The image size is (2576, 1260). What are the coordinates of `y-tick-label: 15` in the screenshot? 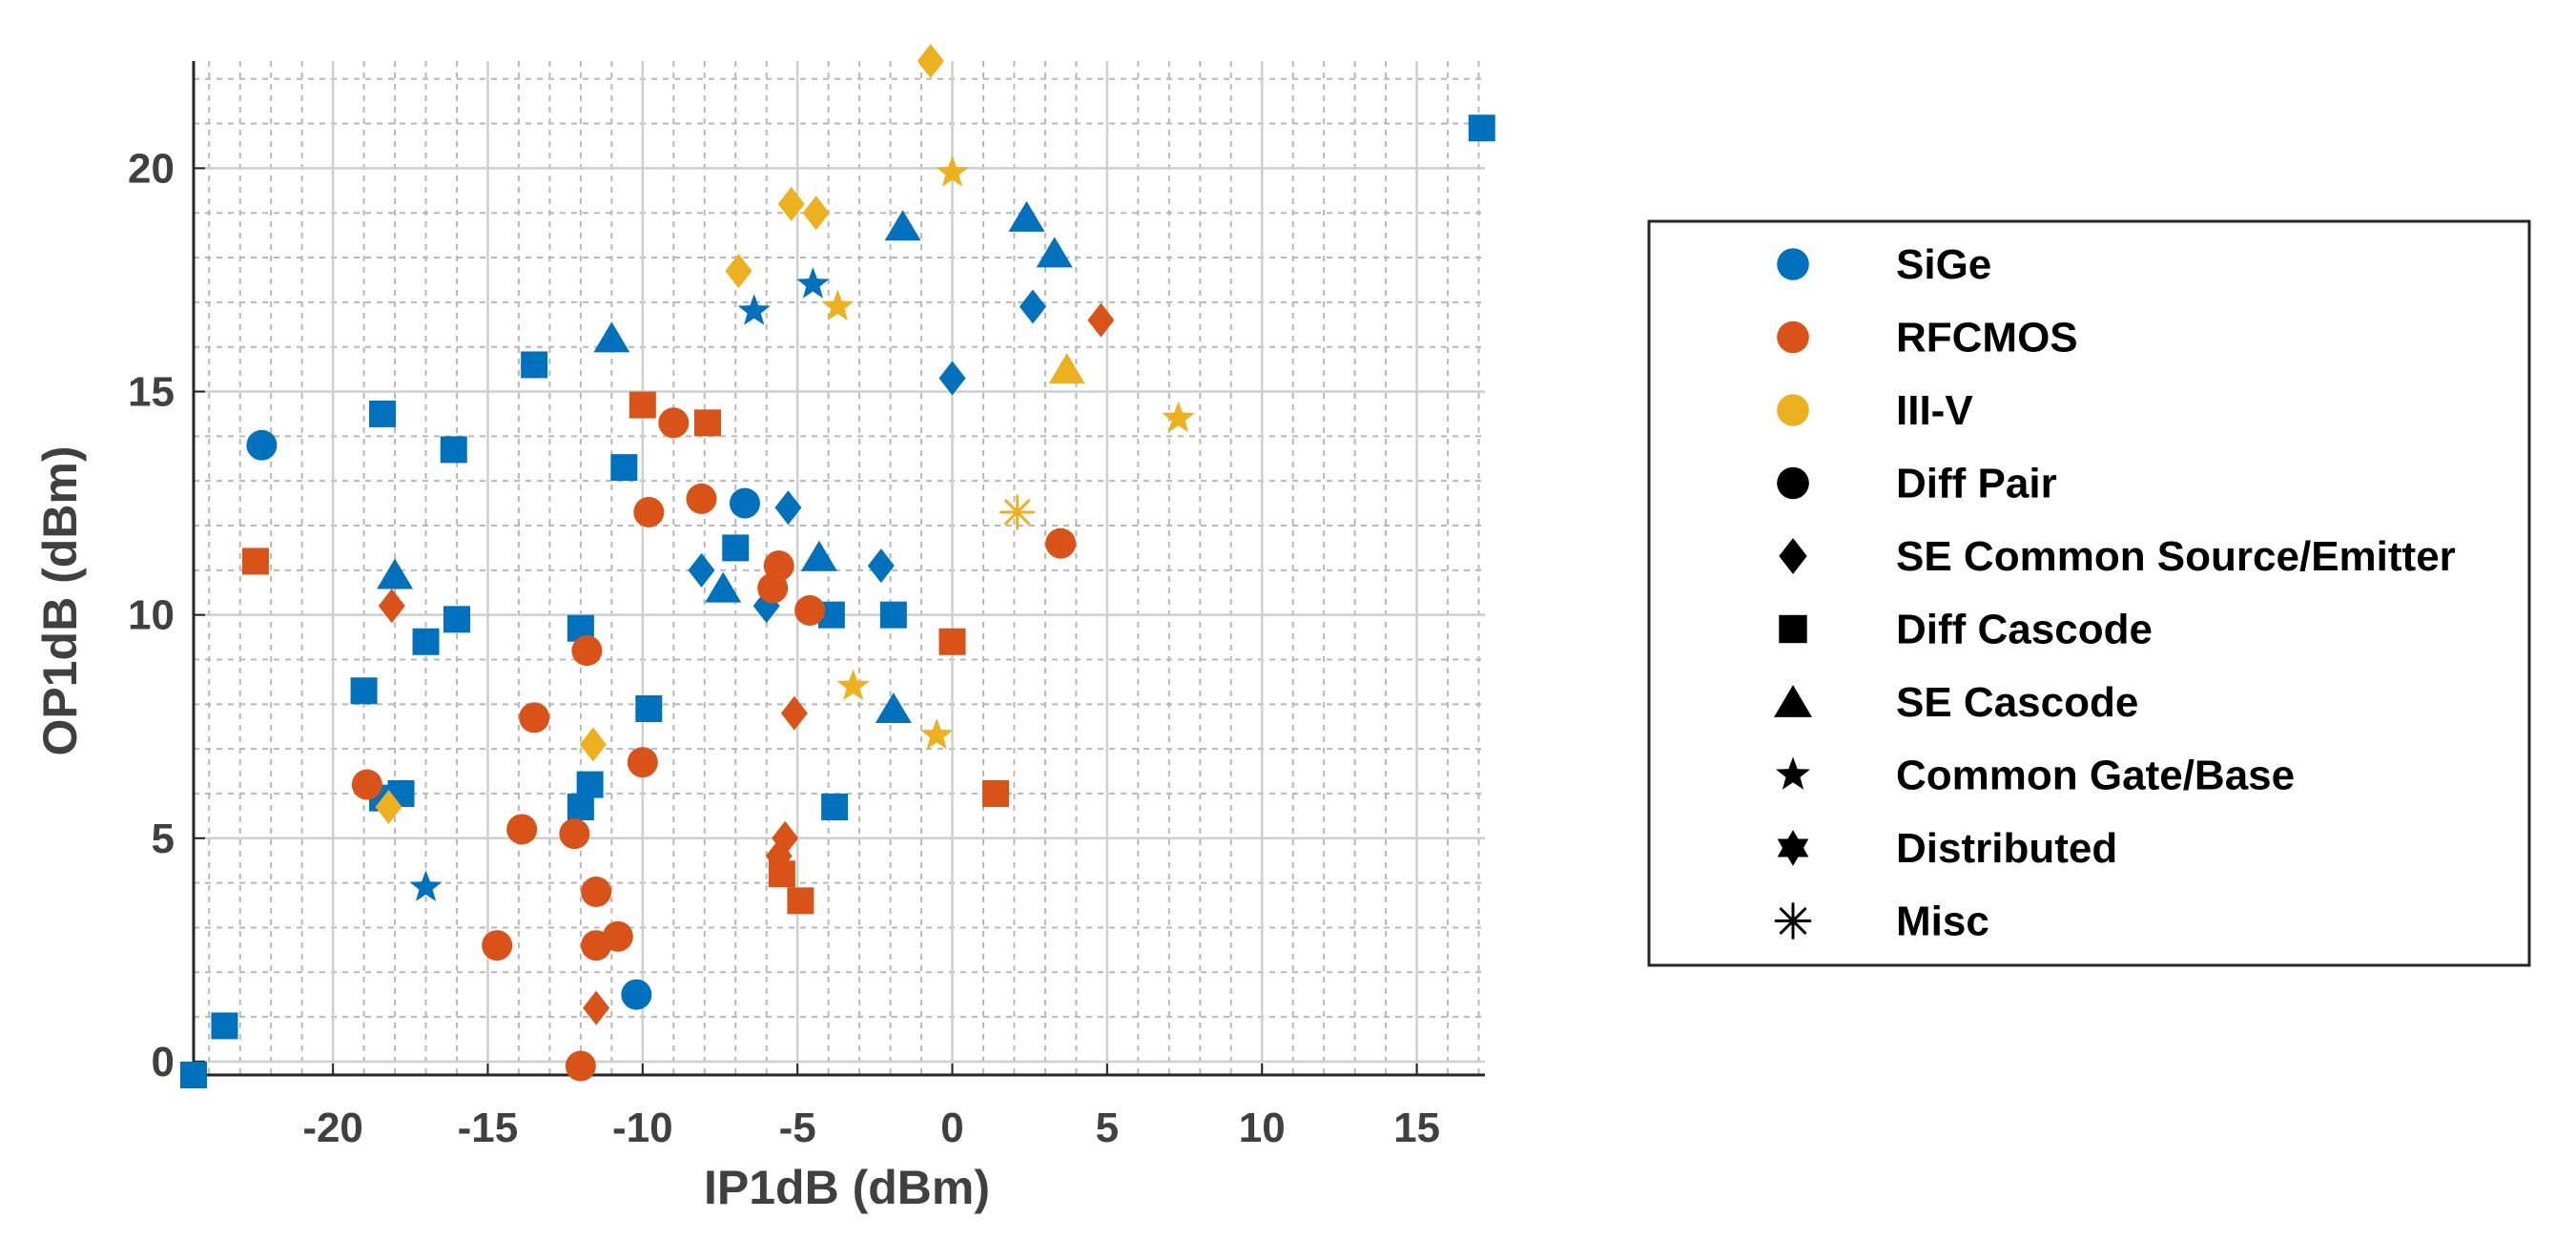 It's located at (151, 393).